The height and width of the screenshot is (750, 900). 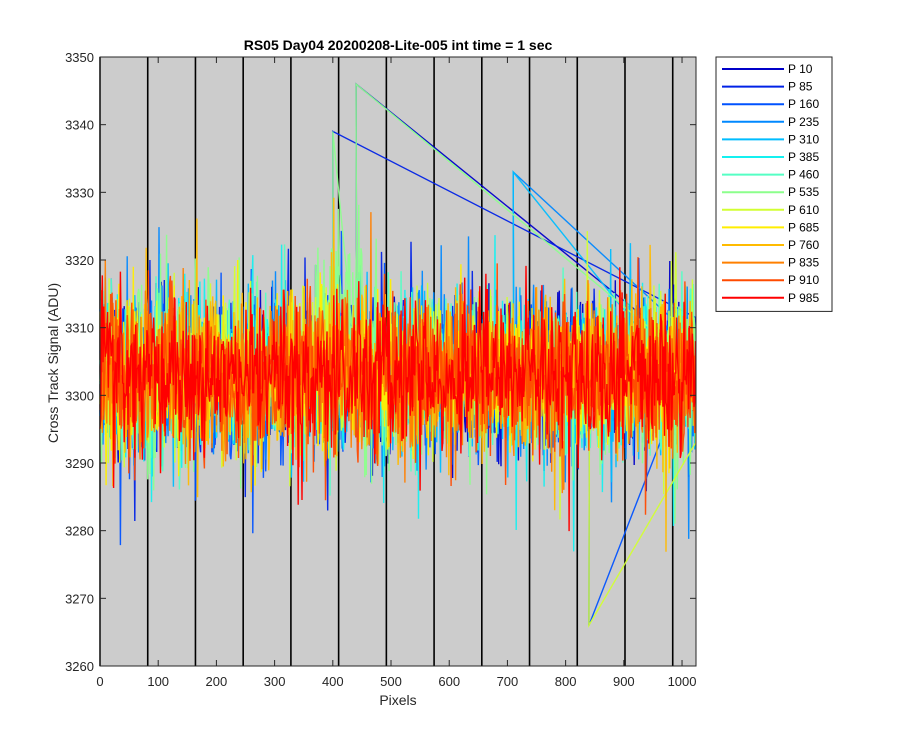 I want to click on x-tick-label: 400, so click(x=333, y=681).